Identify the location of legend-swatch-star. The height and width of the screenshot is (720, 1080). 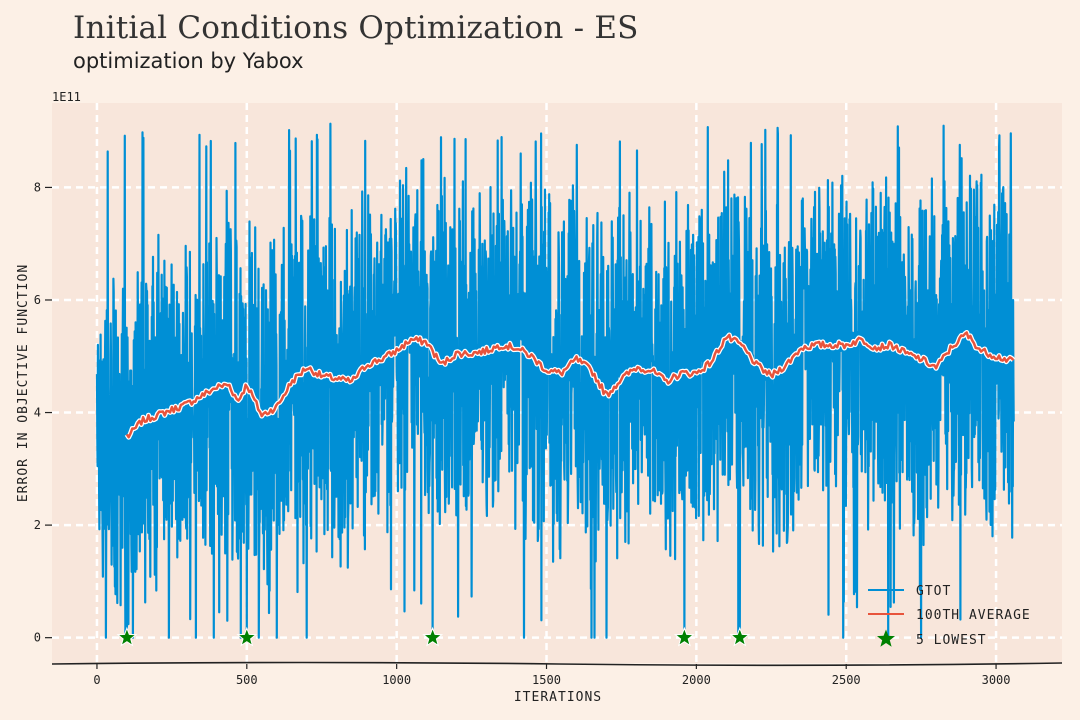
(886, 638).